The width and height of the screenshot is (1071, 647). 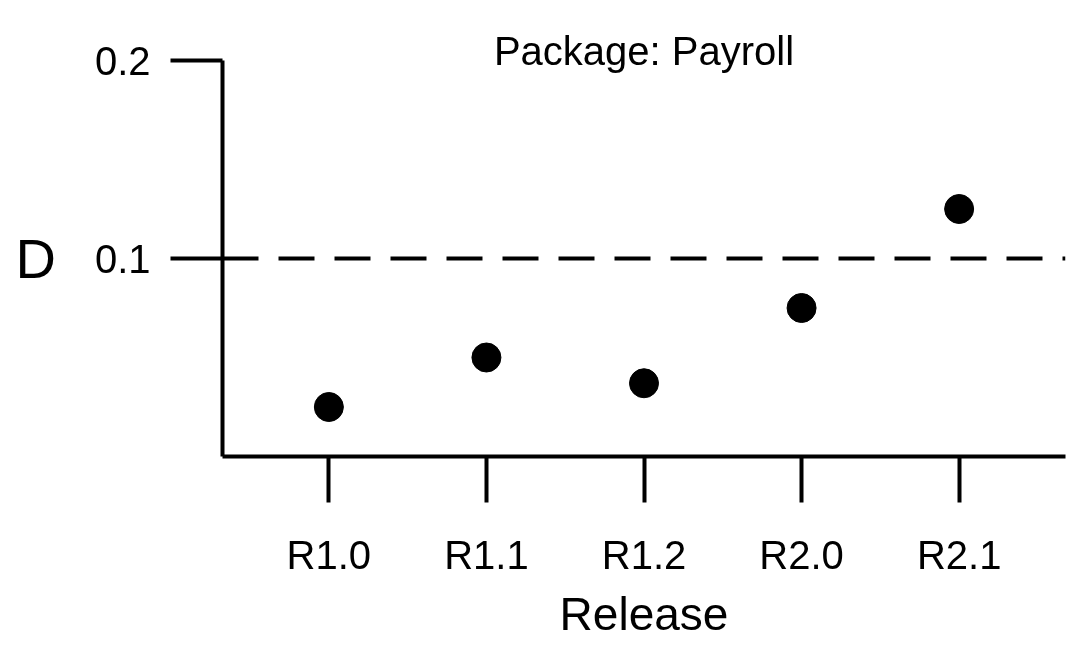 I want to click on chart-title: Package: Payroll, so click(x=644, y=50).